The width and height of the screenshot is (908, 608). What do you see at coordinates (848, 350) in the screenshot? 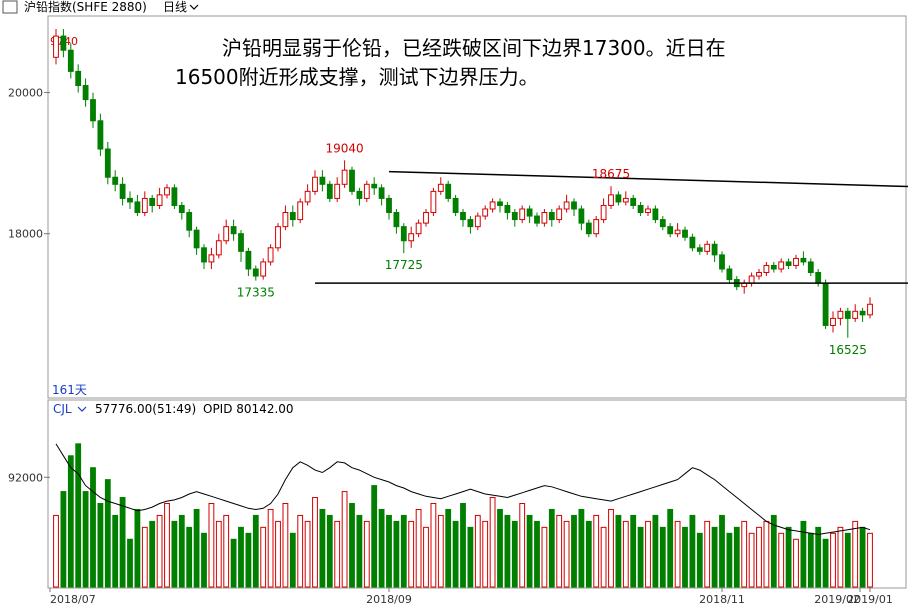
I see `price-annotation: 16525` at bounding box center [848, 350].